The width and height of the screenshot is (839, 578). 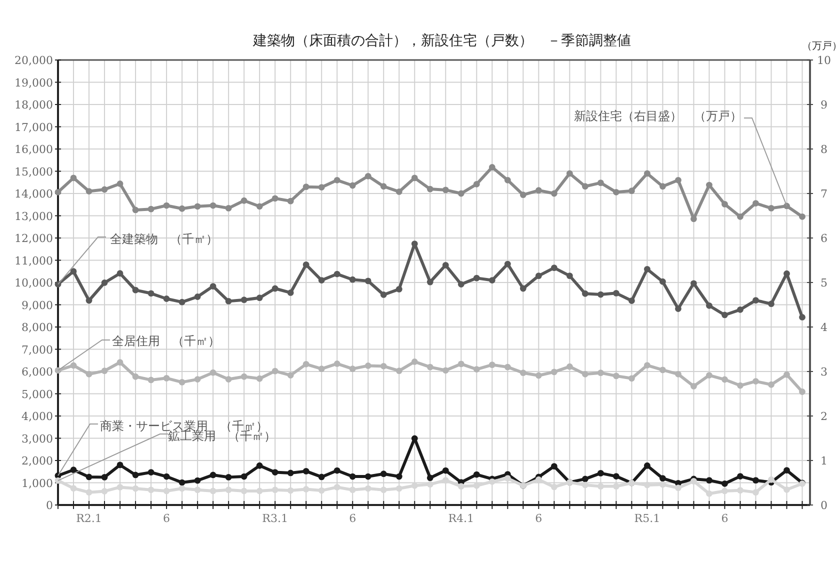 I want to click on y-tick-label: 8,000, so click(x=37, y=327).